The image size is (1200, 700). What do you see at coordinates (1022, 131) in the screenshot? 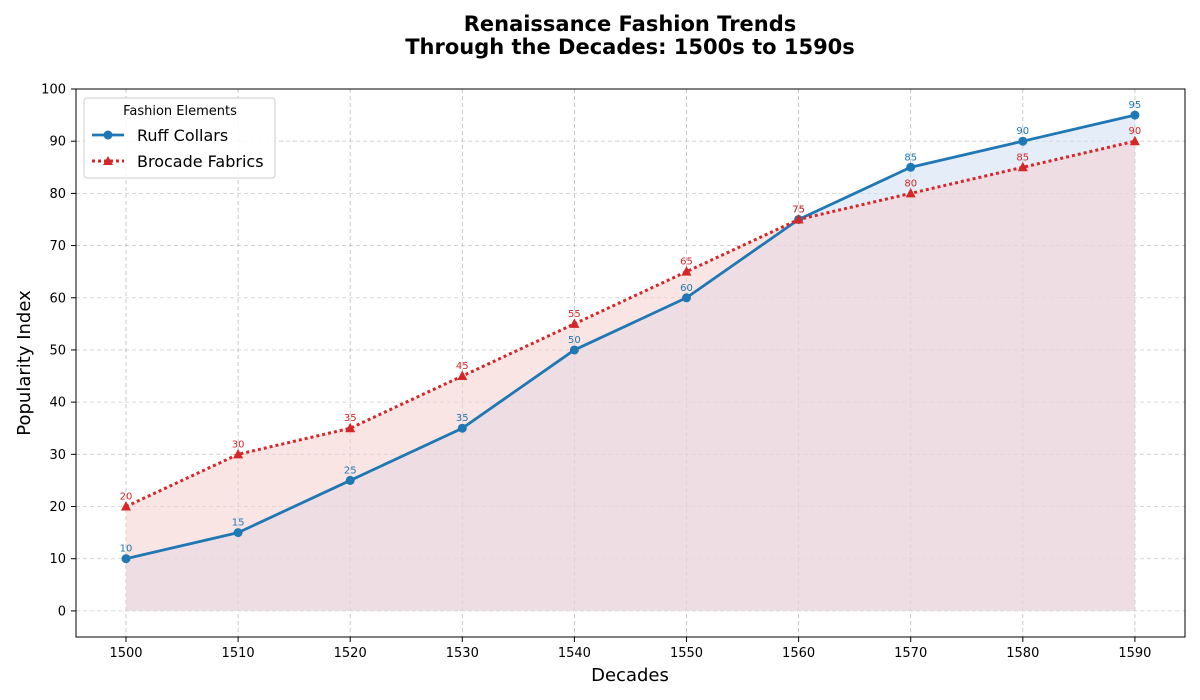
I see `data-label-ruff-collars: 90` at bounding box center [1022, 131].